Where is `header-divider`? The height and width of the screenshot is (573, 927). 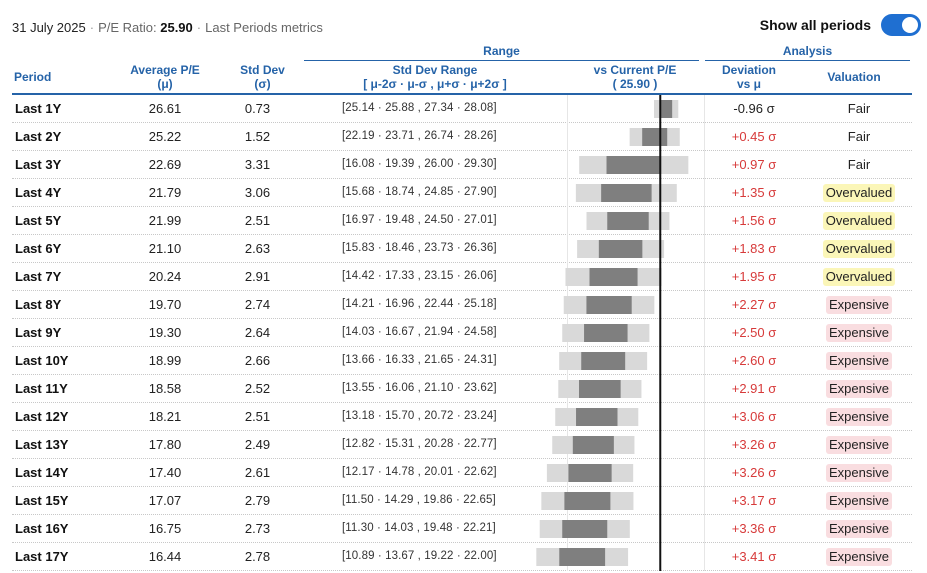
header-divider is located at coordinates (462, 94).